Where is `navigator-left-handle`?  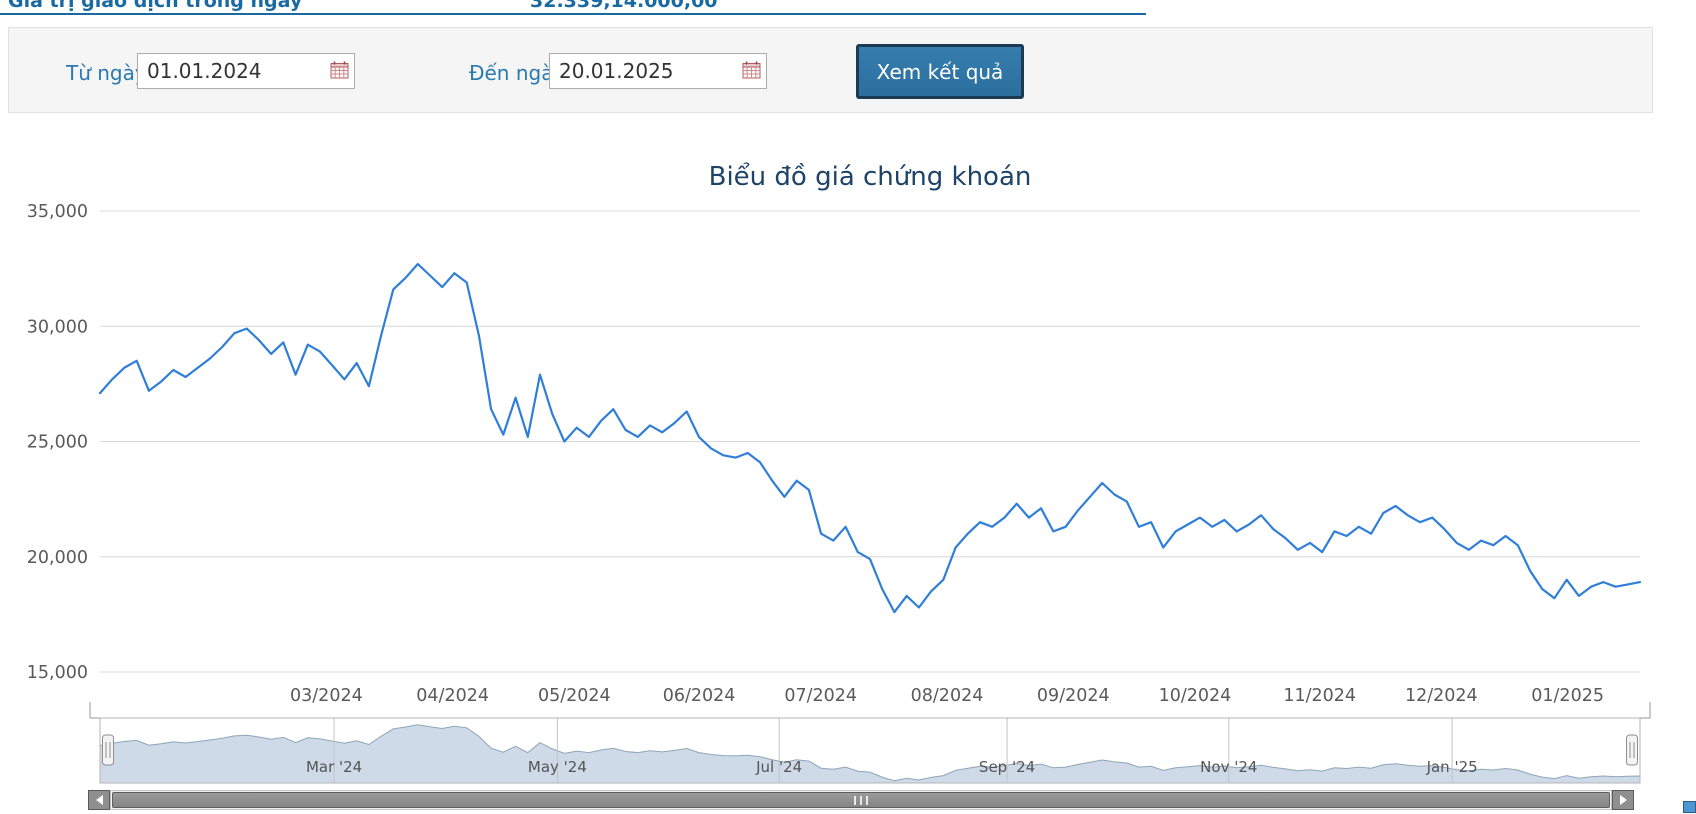 navigator-left-handle is located at coordinates (108, 750).